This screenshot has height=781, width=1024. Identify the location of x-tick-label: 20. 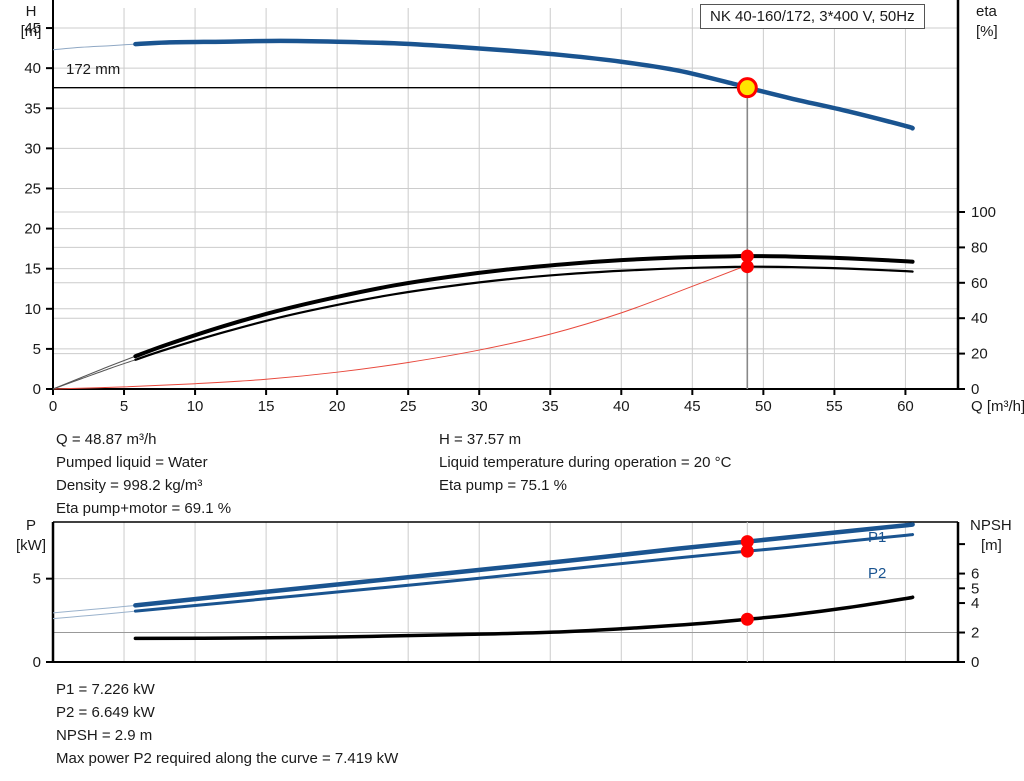
(337, 406).